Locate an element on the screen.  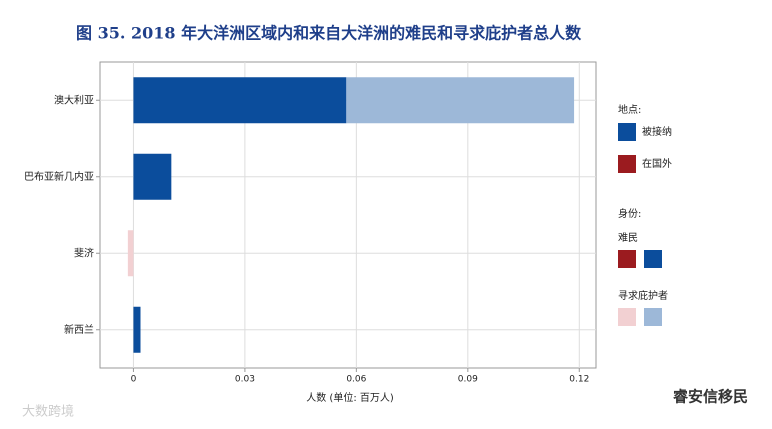
x-axis-label: 人数 (单位: 百万人) is located at coordinates (350, 397).